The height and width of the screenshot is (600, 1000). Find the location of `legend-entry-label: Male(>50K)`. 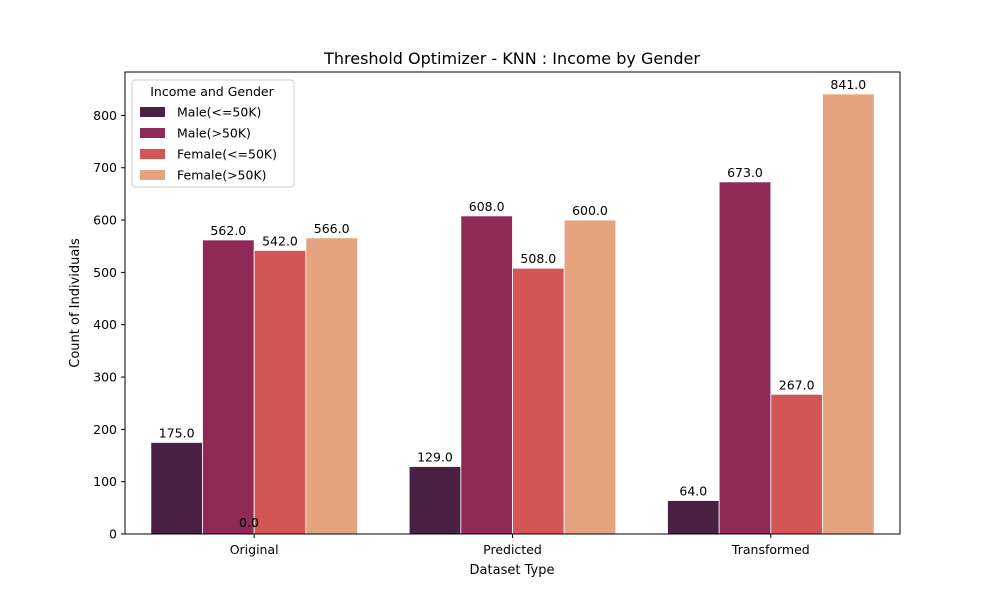

legend-entry-label: Male(>50K) is located at coordinates (214, 133).